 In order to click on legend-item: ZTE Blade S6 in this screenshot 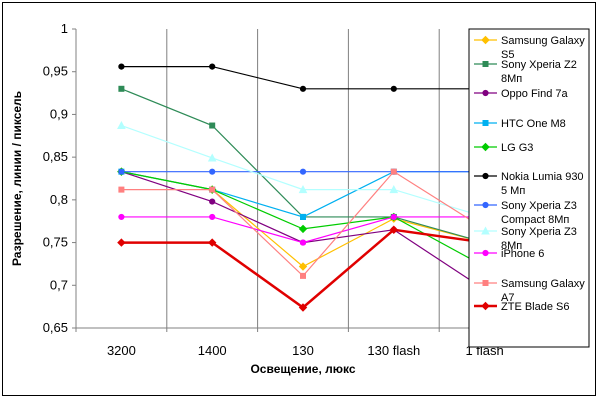, I will do `click(521, 307)`.